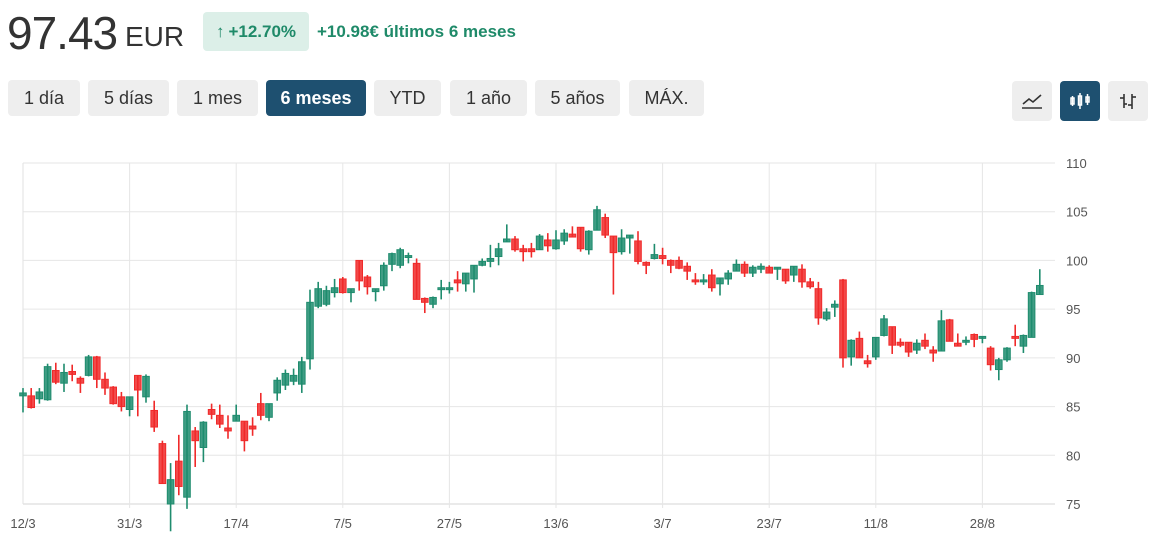 This screenshot has width=1153, height=543. What do you see at coordinates (1076, 163) in the screenshot?
I see `y-tick-label: 110` at bounding box center [1076, 163].